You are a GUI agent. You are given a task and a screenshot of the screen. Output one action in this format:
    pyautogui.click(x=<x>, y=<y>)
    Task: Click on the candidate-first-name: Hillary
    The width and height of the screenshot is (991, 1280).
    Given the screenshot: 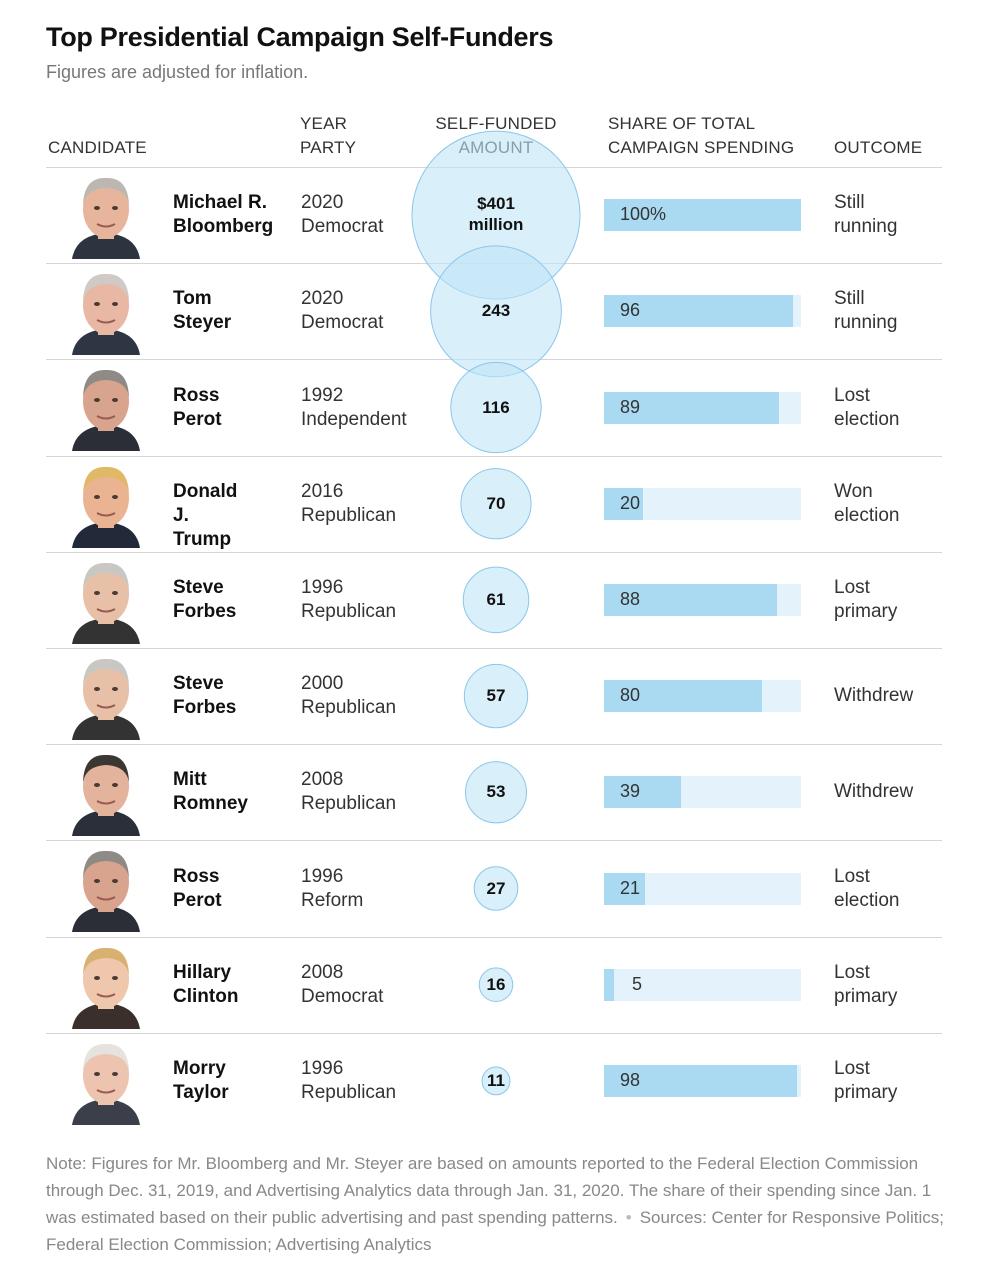 What is the action you would take?
    pyautogui.click(x=202, y=972)
    